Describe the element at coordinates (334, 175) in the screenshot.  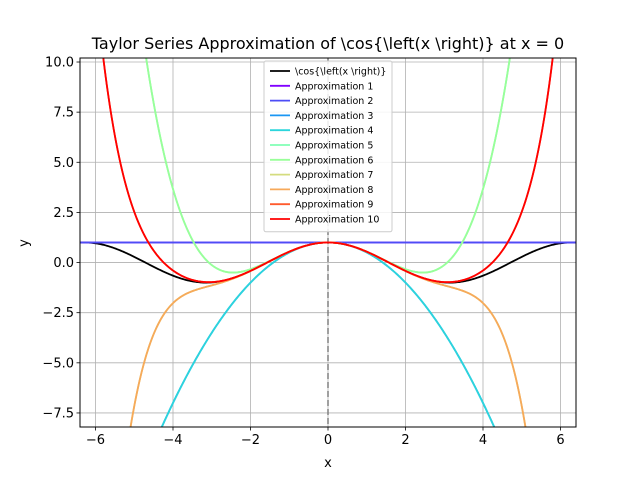
I see `legend-label: Approximation 7` at that location.